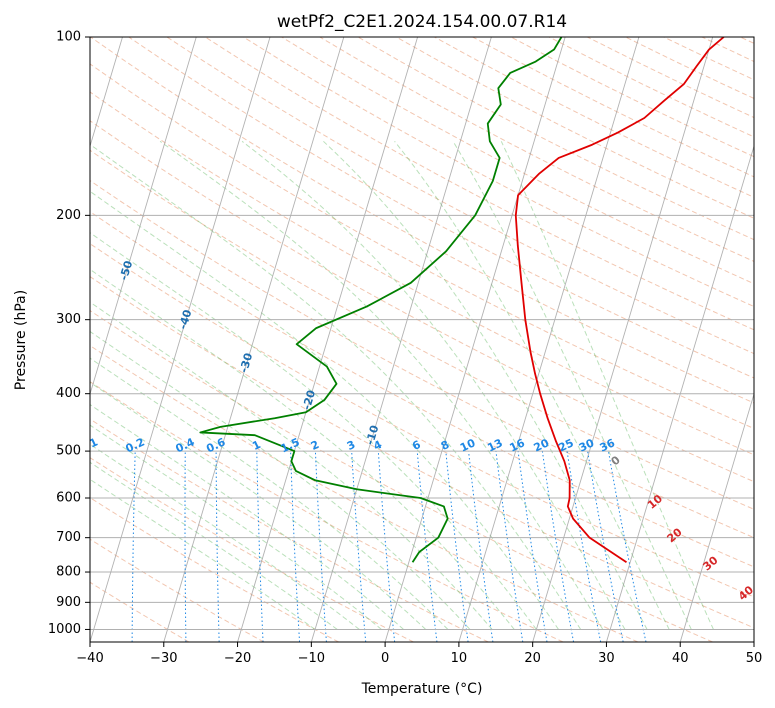 The width and height of the screenshot is (775, 708). I want to click on y-tick-label: 400, so click(68, 393).